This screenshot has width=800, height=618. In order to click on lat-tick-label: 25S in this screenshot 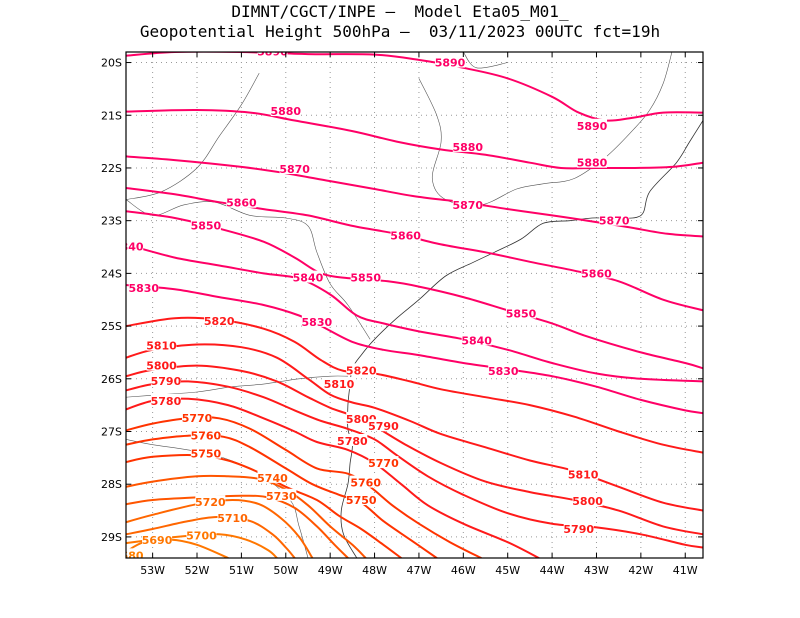, I will do `click(111, 326)`.